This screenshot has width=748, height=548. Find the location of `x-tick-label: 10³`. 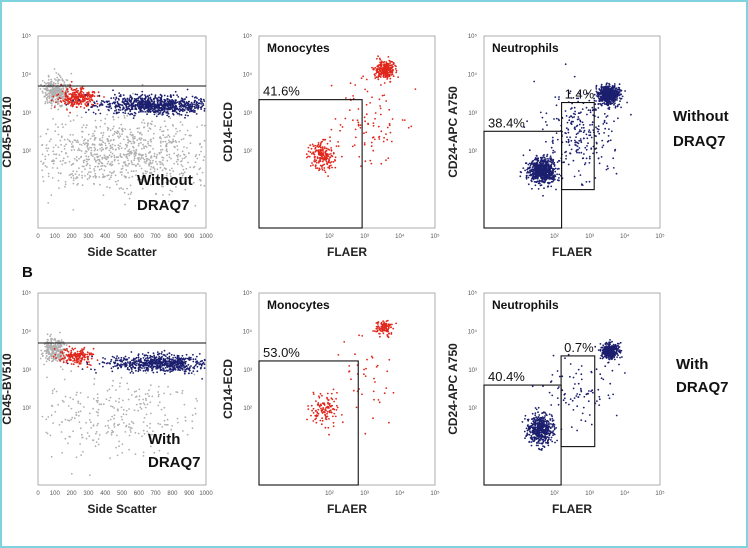

x-tick-label: 10³ is located at coordinates (589, 237).